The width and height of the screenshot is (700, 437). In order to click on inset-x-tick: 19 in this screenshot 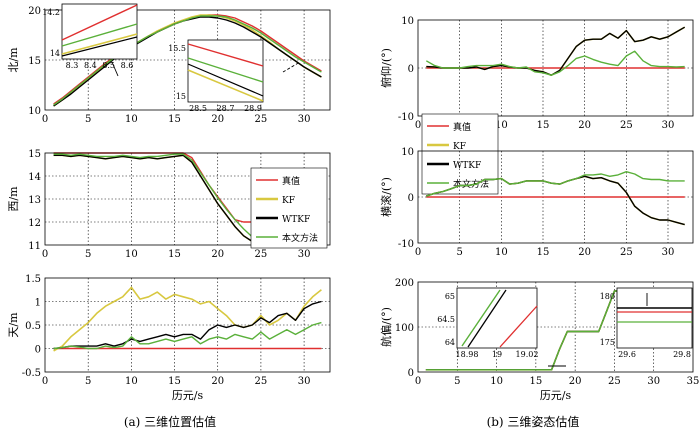, I will do `click(497, 354)`.